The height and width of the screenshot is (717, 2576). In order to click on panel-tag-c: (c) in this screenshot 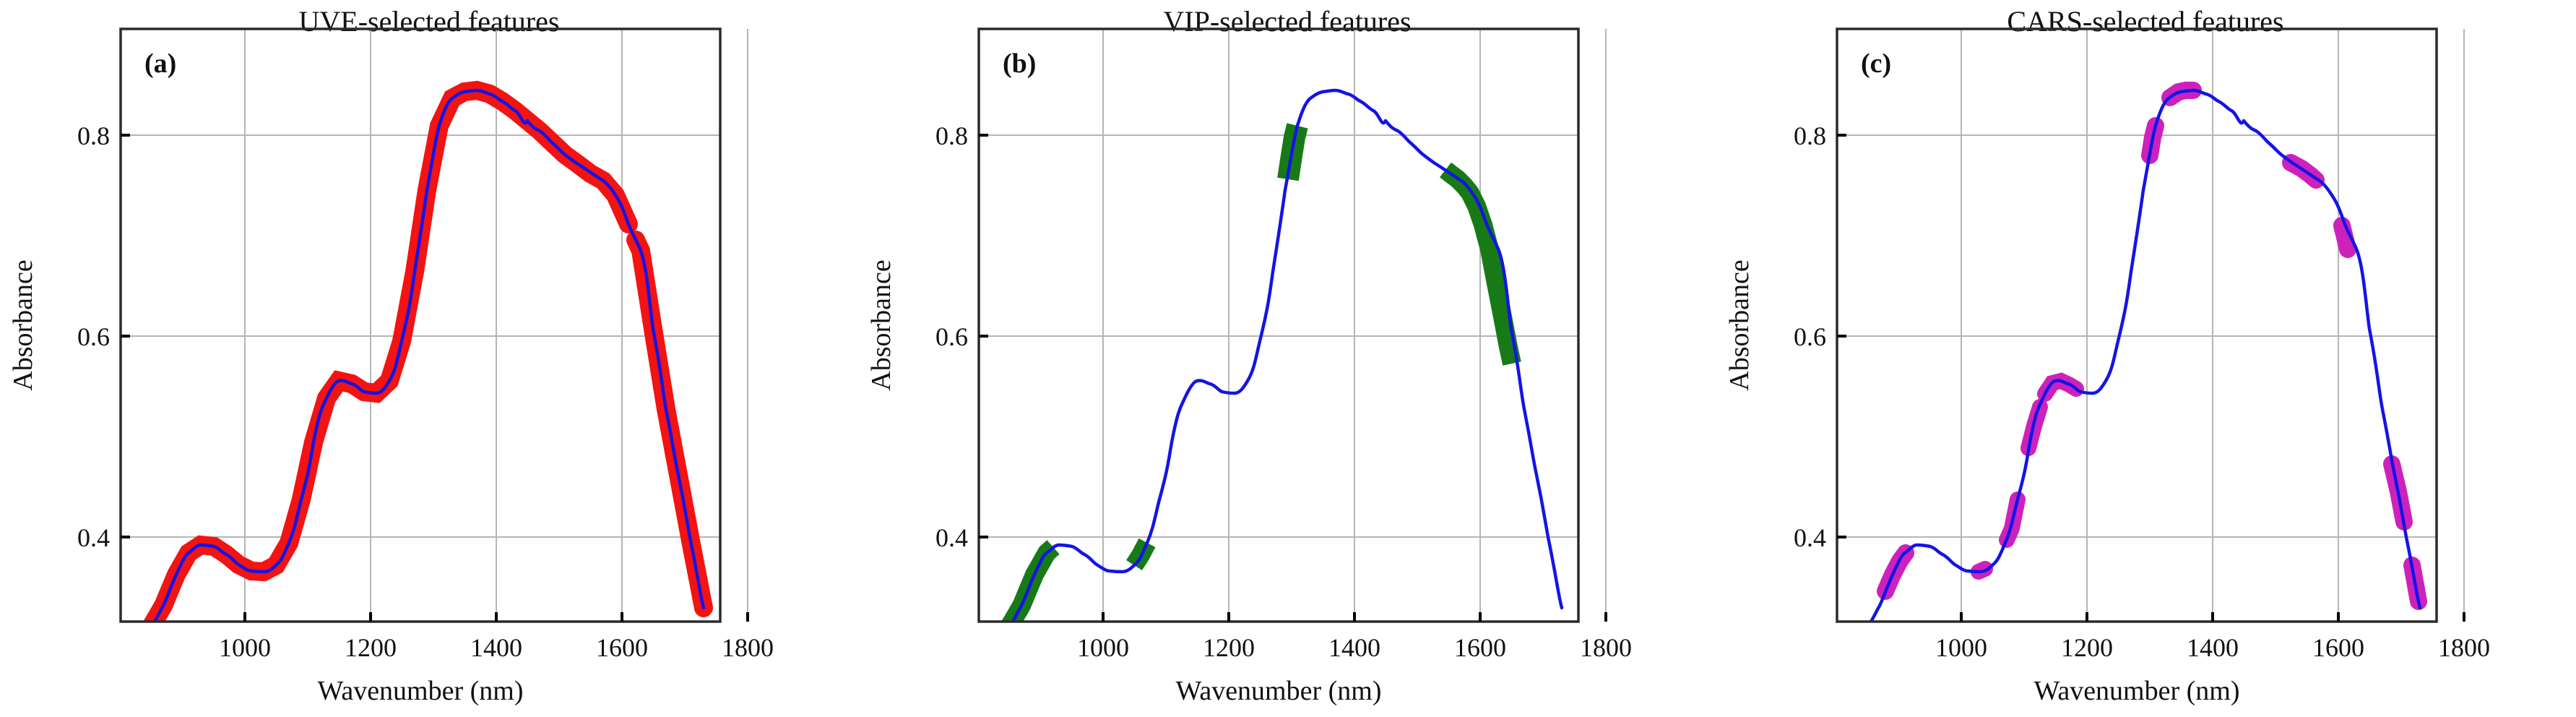, I will do `click(1876, 64)`.